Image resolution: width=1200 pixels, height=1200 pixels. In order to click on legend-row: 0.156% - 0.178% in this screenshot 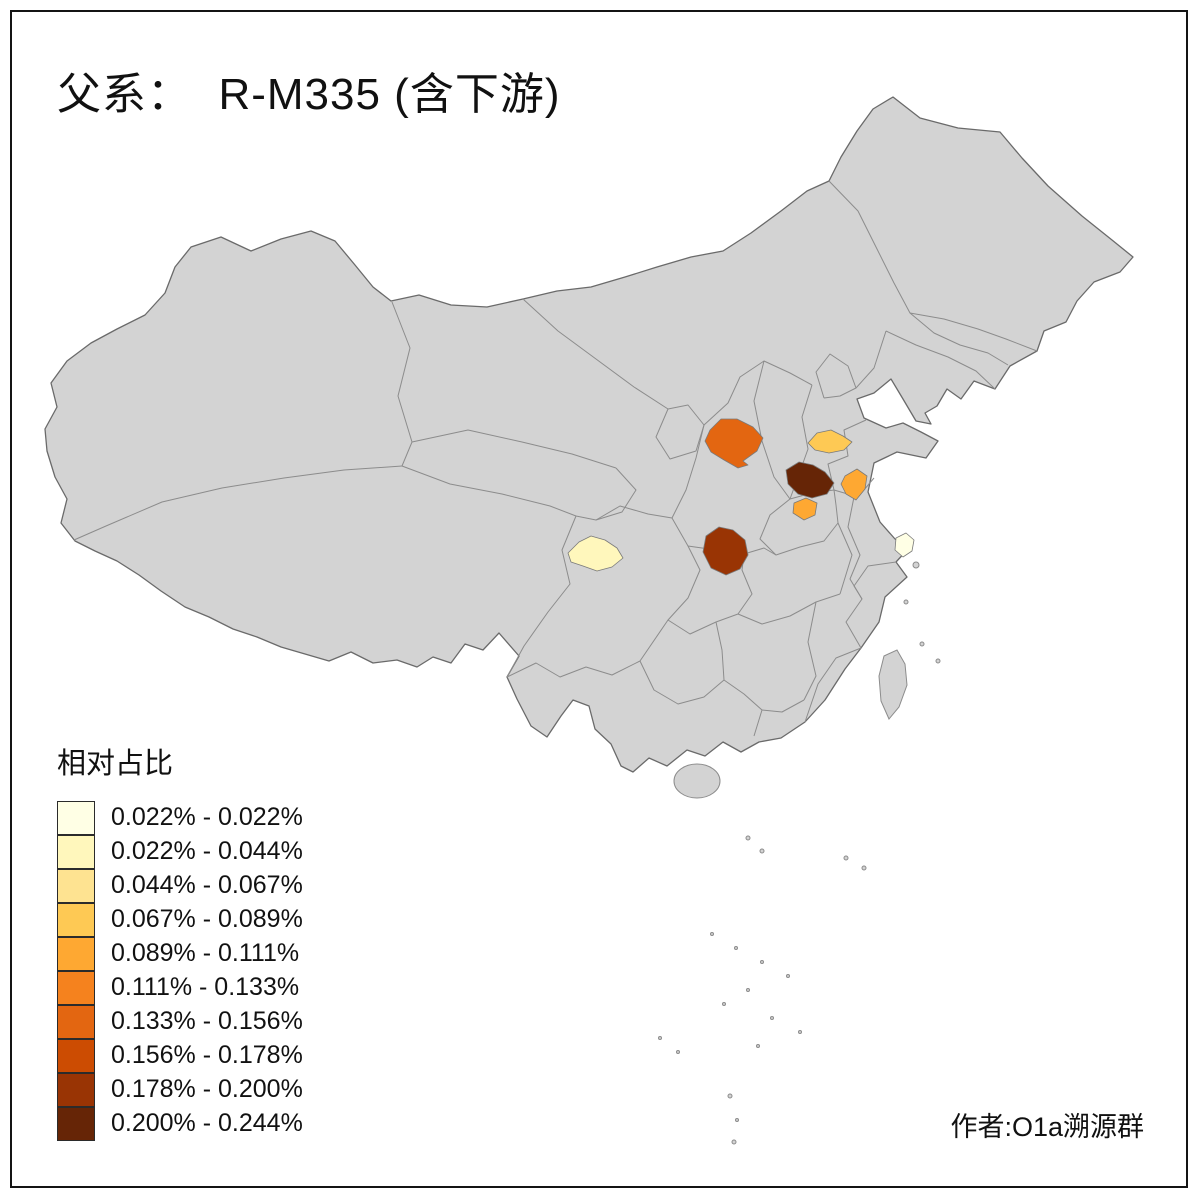, I will do `click(180, 1055)`.